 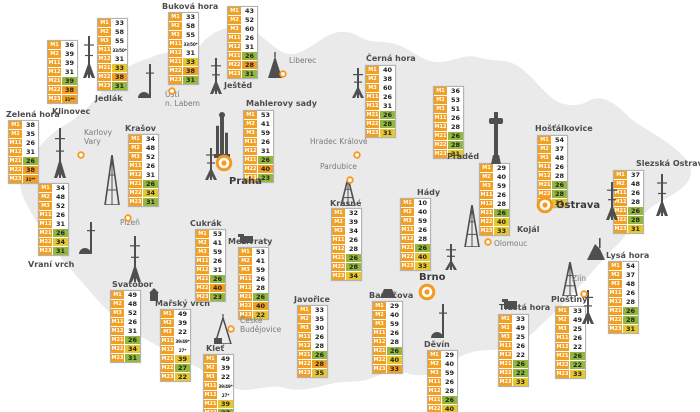 I want to click on city-dot-ceske-budejovice, so click(x=231, y=327).